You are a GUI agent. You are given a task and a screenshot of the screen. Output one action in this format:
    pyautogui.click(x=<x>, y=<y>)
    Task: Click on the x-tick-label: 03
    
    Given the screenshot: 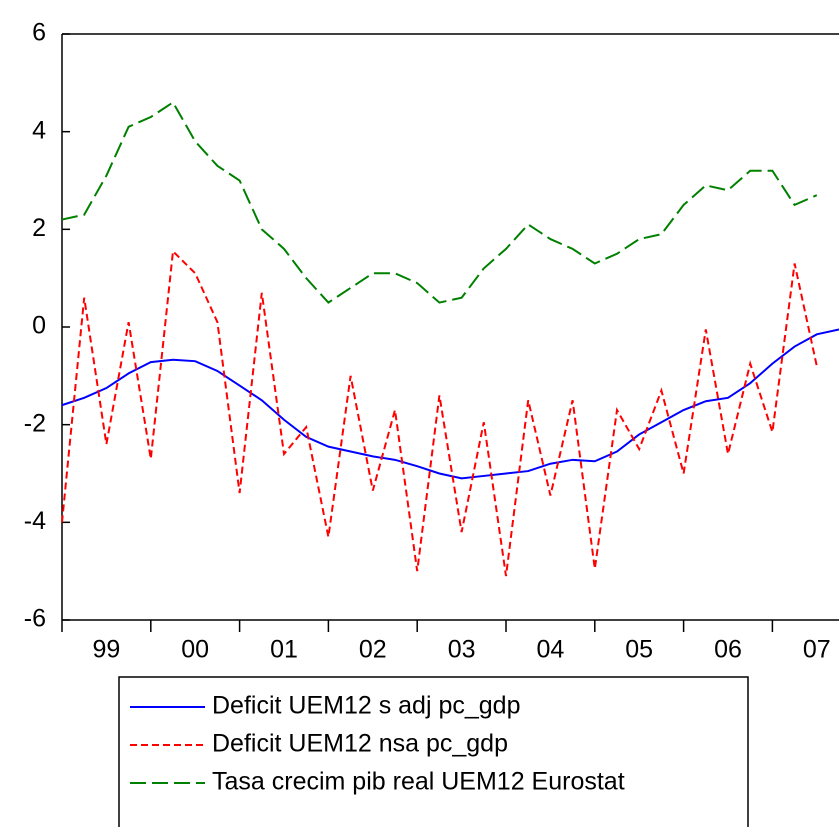 What is the action you would take?
    pyautogui.click(x=462, y=650)
    